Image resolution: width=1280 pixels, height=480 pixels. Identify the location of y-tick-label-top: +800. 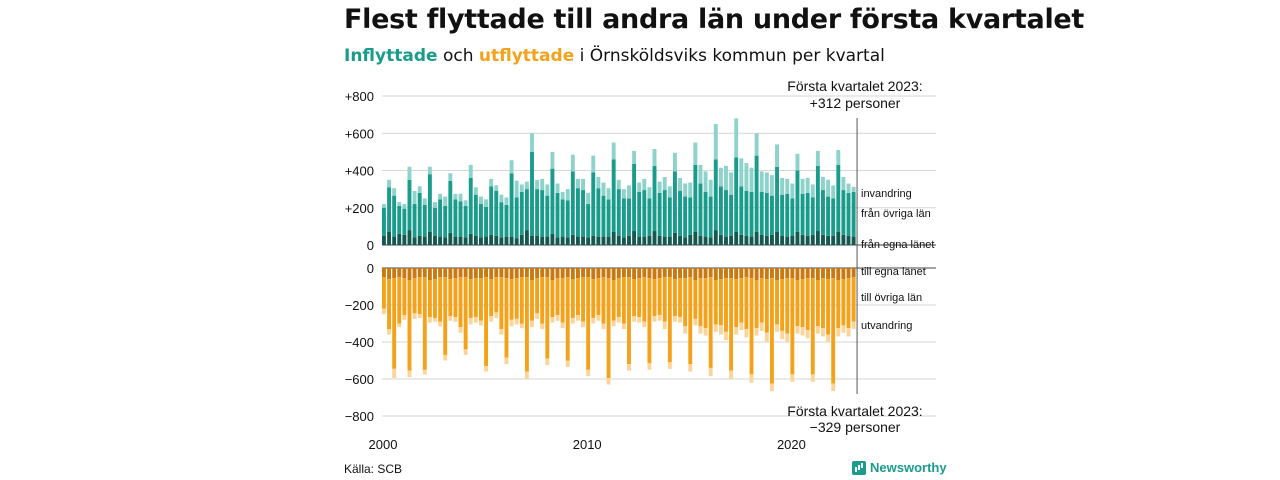
(359, 96).